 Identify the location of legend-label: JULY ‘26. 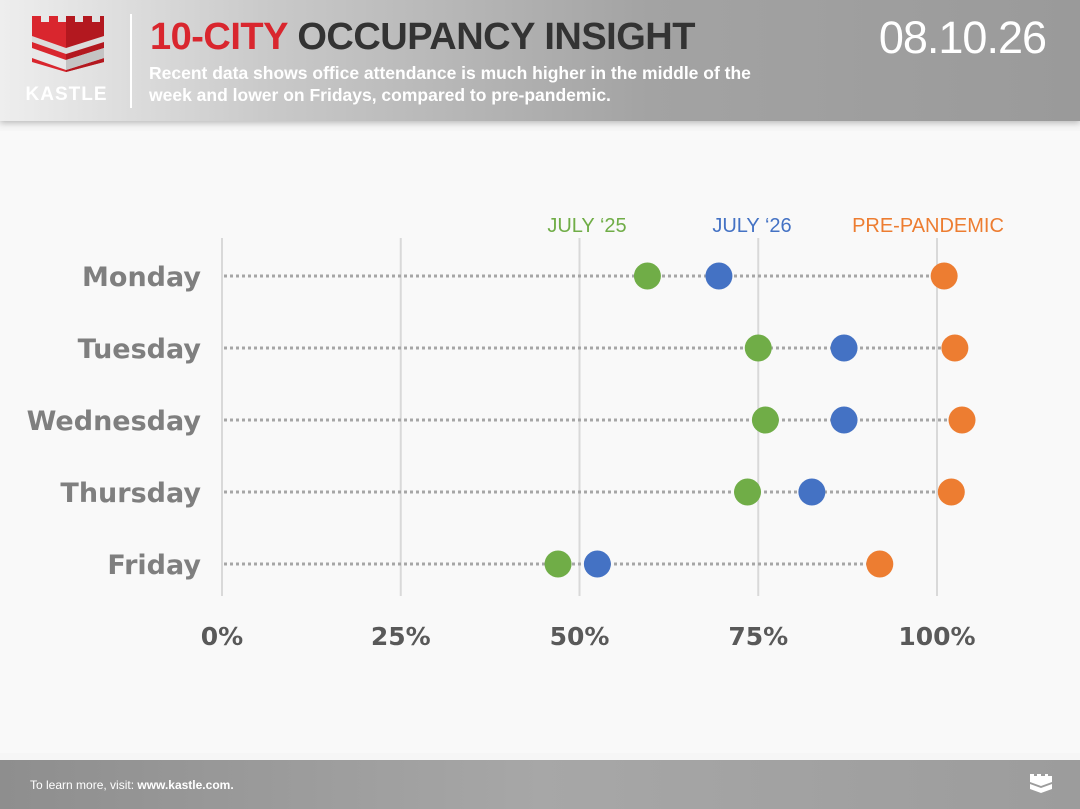
(751, 226).